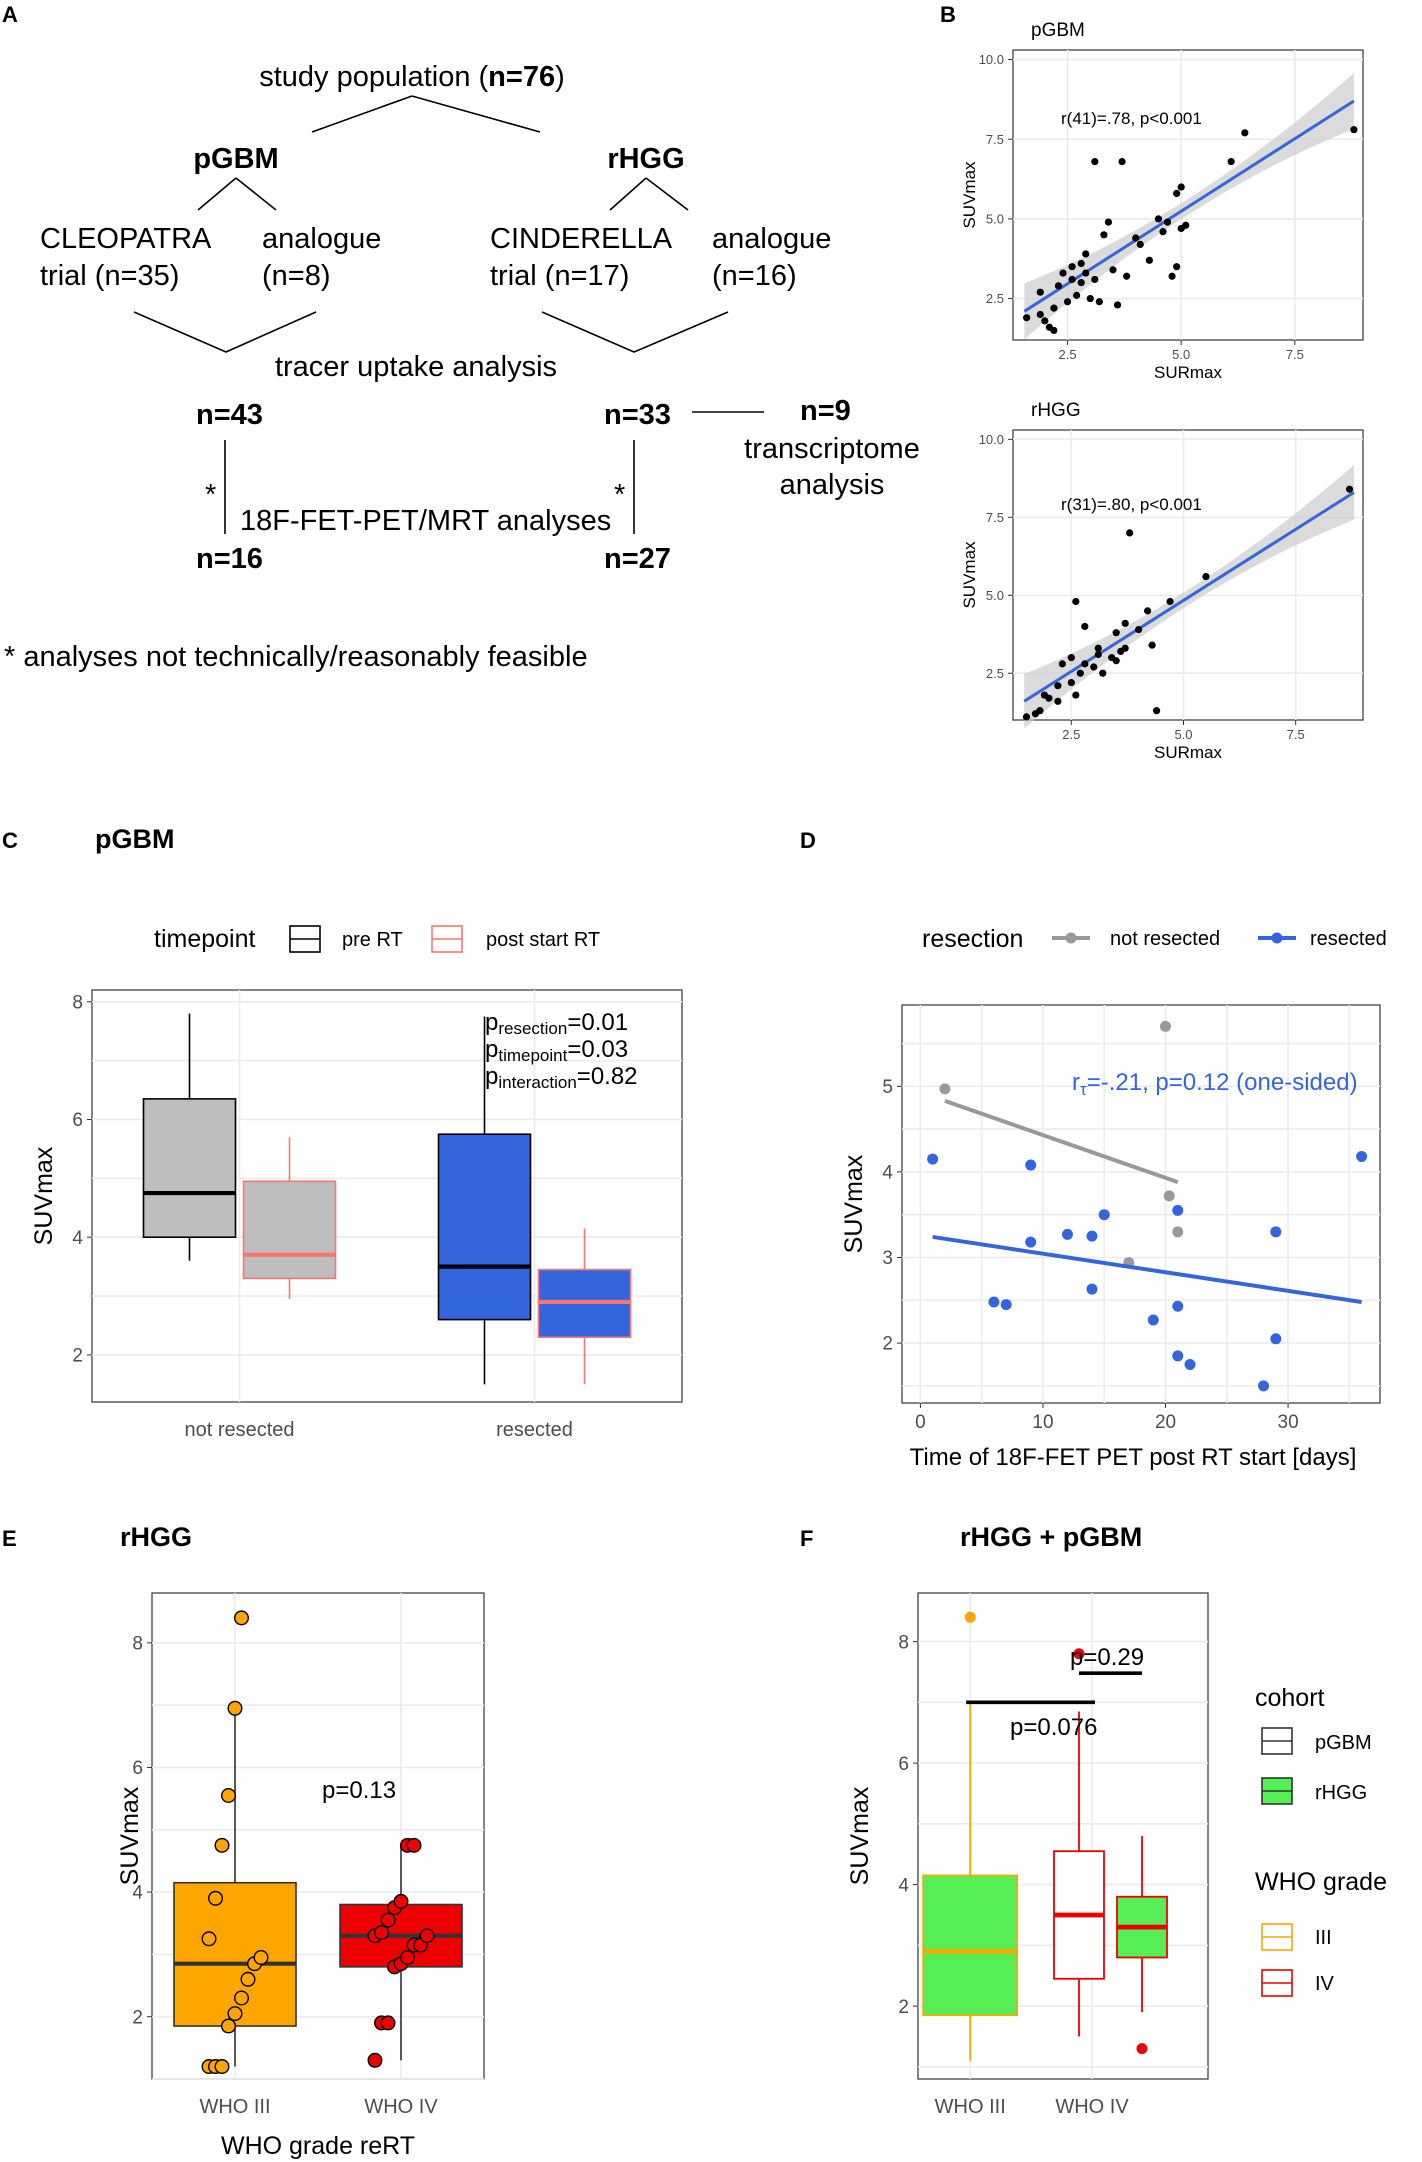 The width and height of the screenshot is (1422, 2162). What do you see at coordinates (1215, 1084) in the screenshot?
I see `correlation-annotation: rτ=-.21, p=0.12 (one-sided)` at bounding box center [1215, 1084].